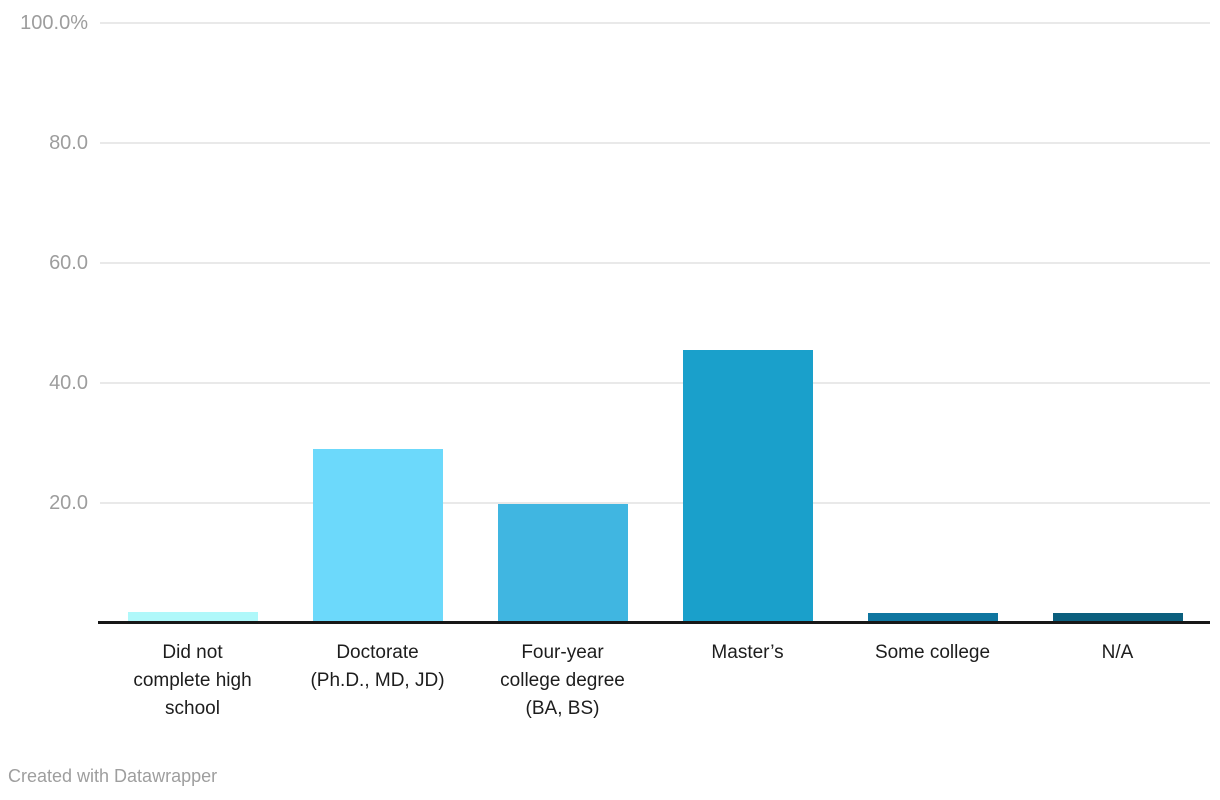 This screenshot has width=1220, height=800. What do you see at coordinates (932, 652) in the screenshot?
I see `x-axis-label: Some college` at bounding box center [932, 652].